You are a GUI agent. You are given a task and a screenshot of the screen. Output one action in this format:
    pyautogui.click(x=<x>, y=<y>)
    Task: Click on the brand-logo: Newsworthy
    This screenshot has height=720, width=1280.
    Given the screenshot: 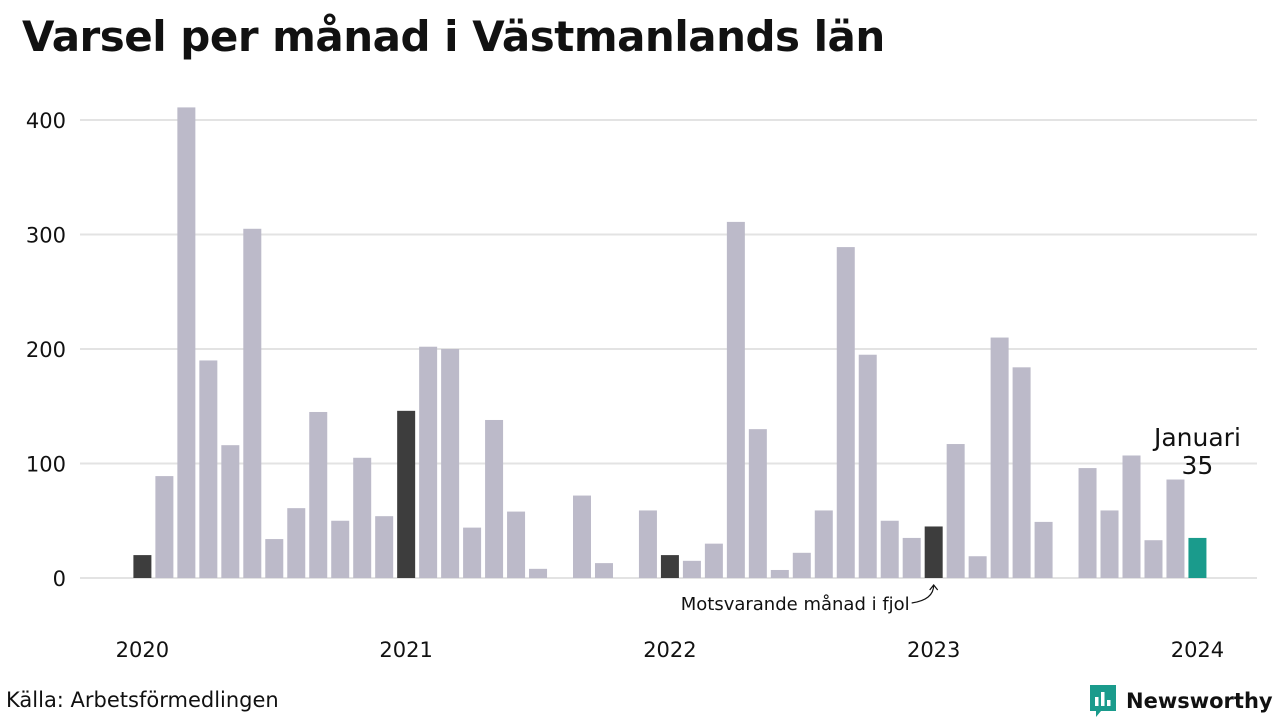 What is the action you would take?
    pyautogui.click(x=1180, y=701)
    